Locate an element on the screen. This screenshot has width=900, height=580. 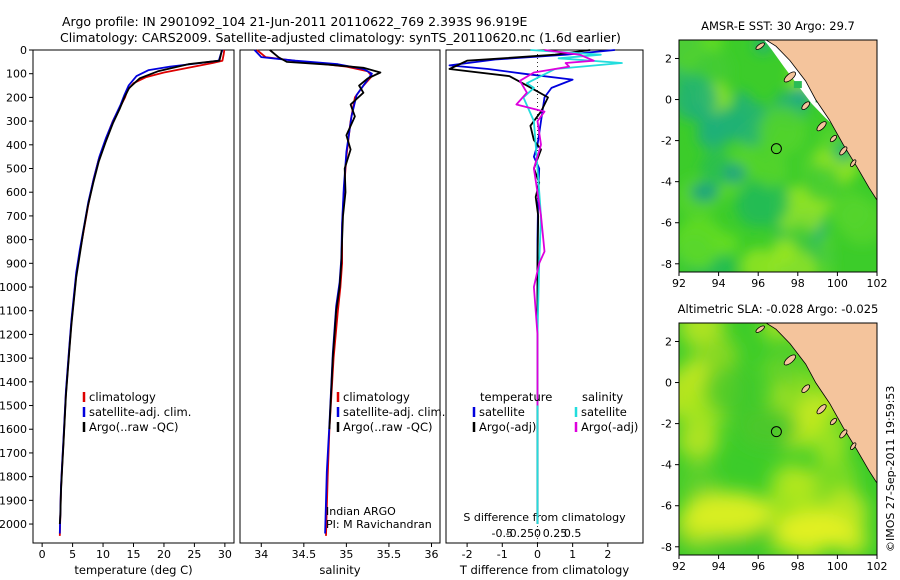
salinity-xtick-label: 34 is located at coordinates (261, 554).